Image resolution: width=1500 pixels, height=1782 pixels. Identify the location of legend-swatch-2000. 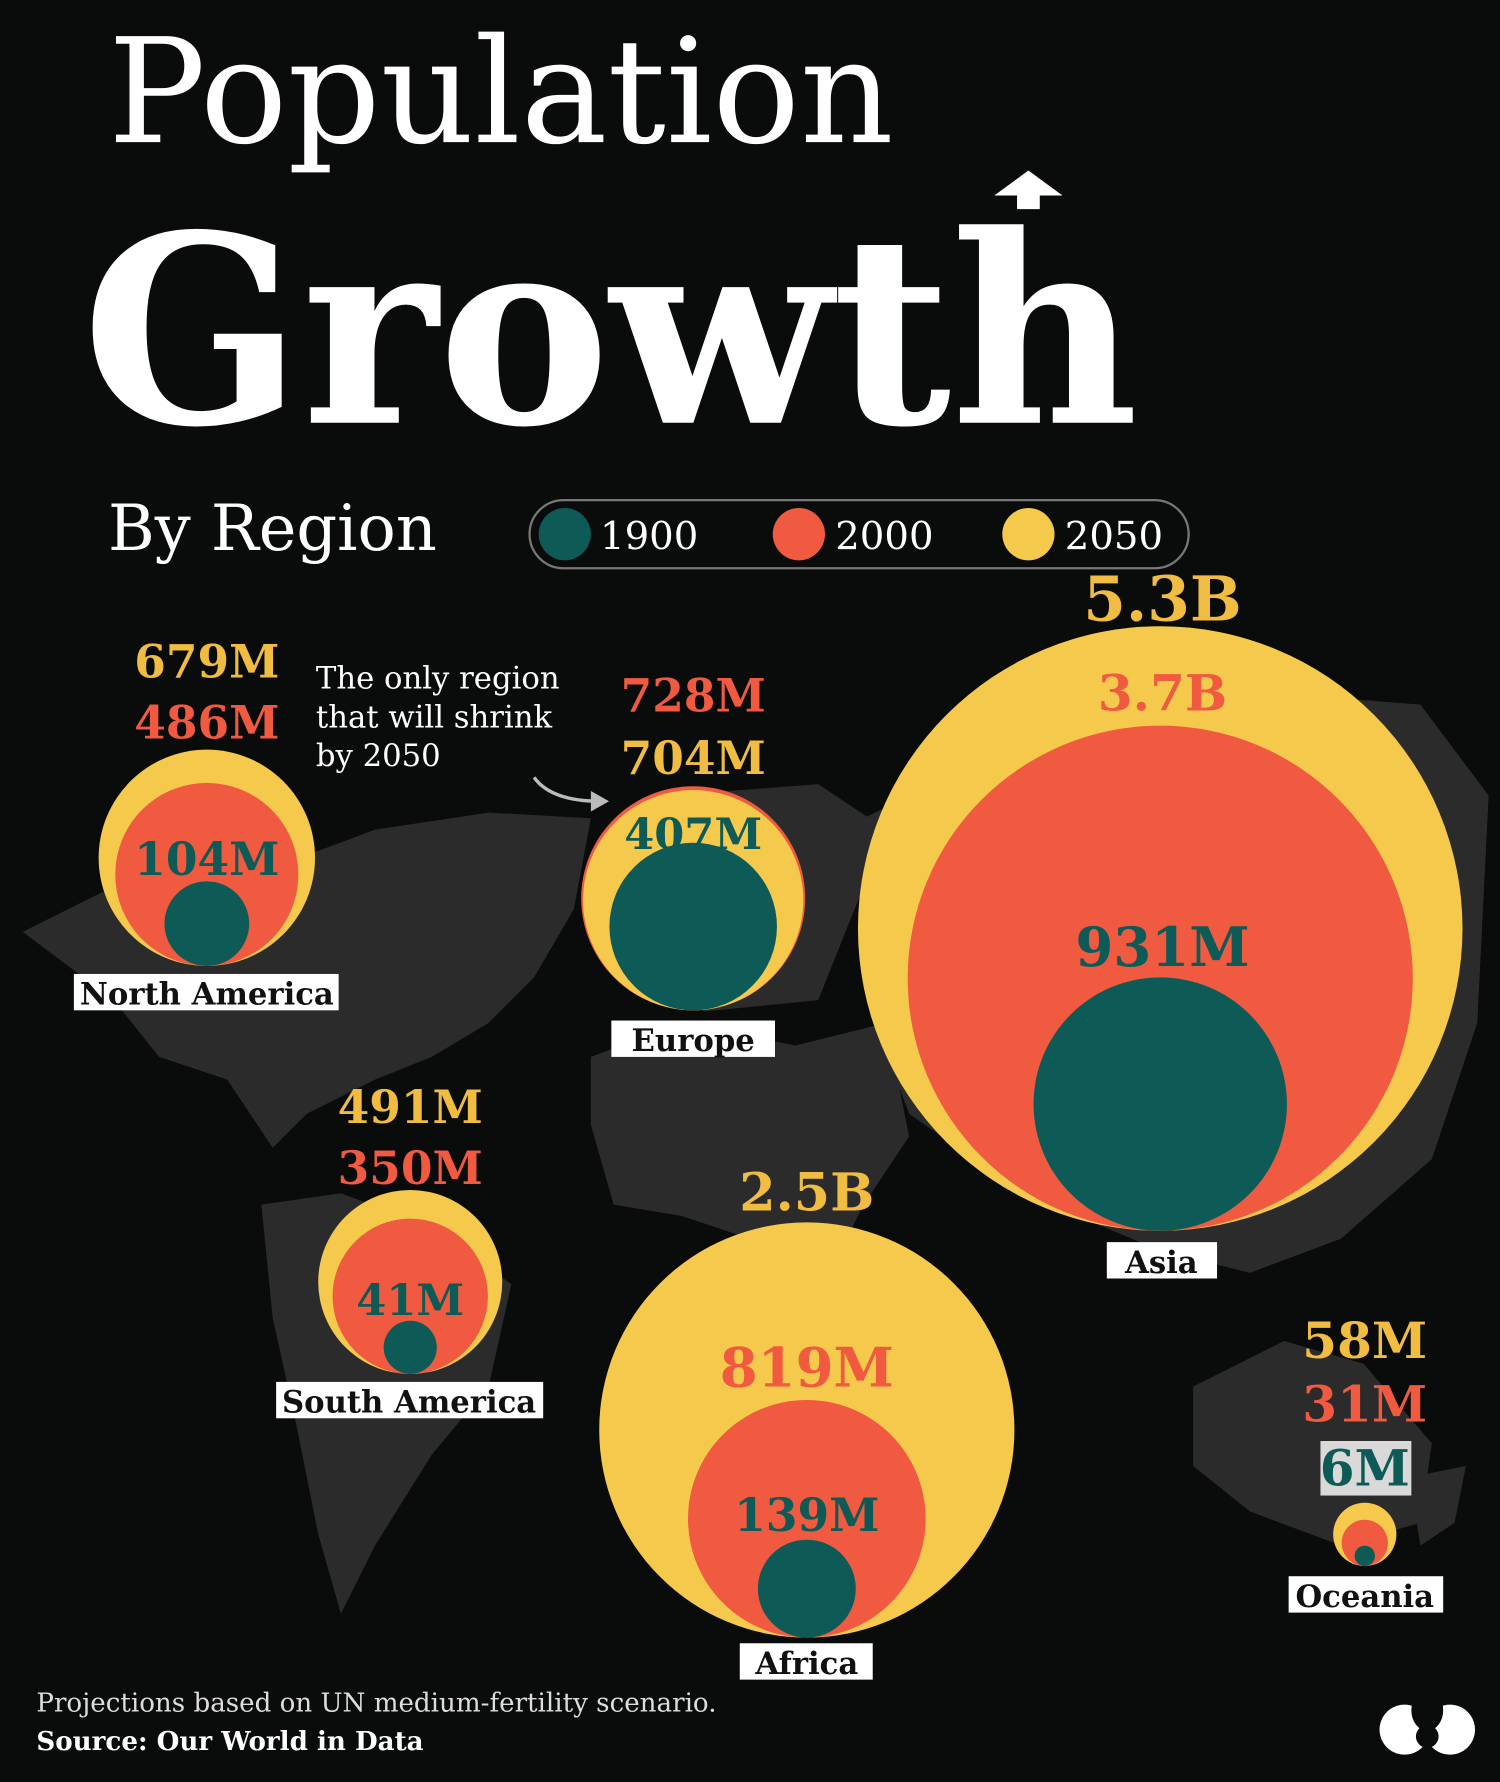
(798, 534).